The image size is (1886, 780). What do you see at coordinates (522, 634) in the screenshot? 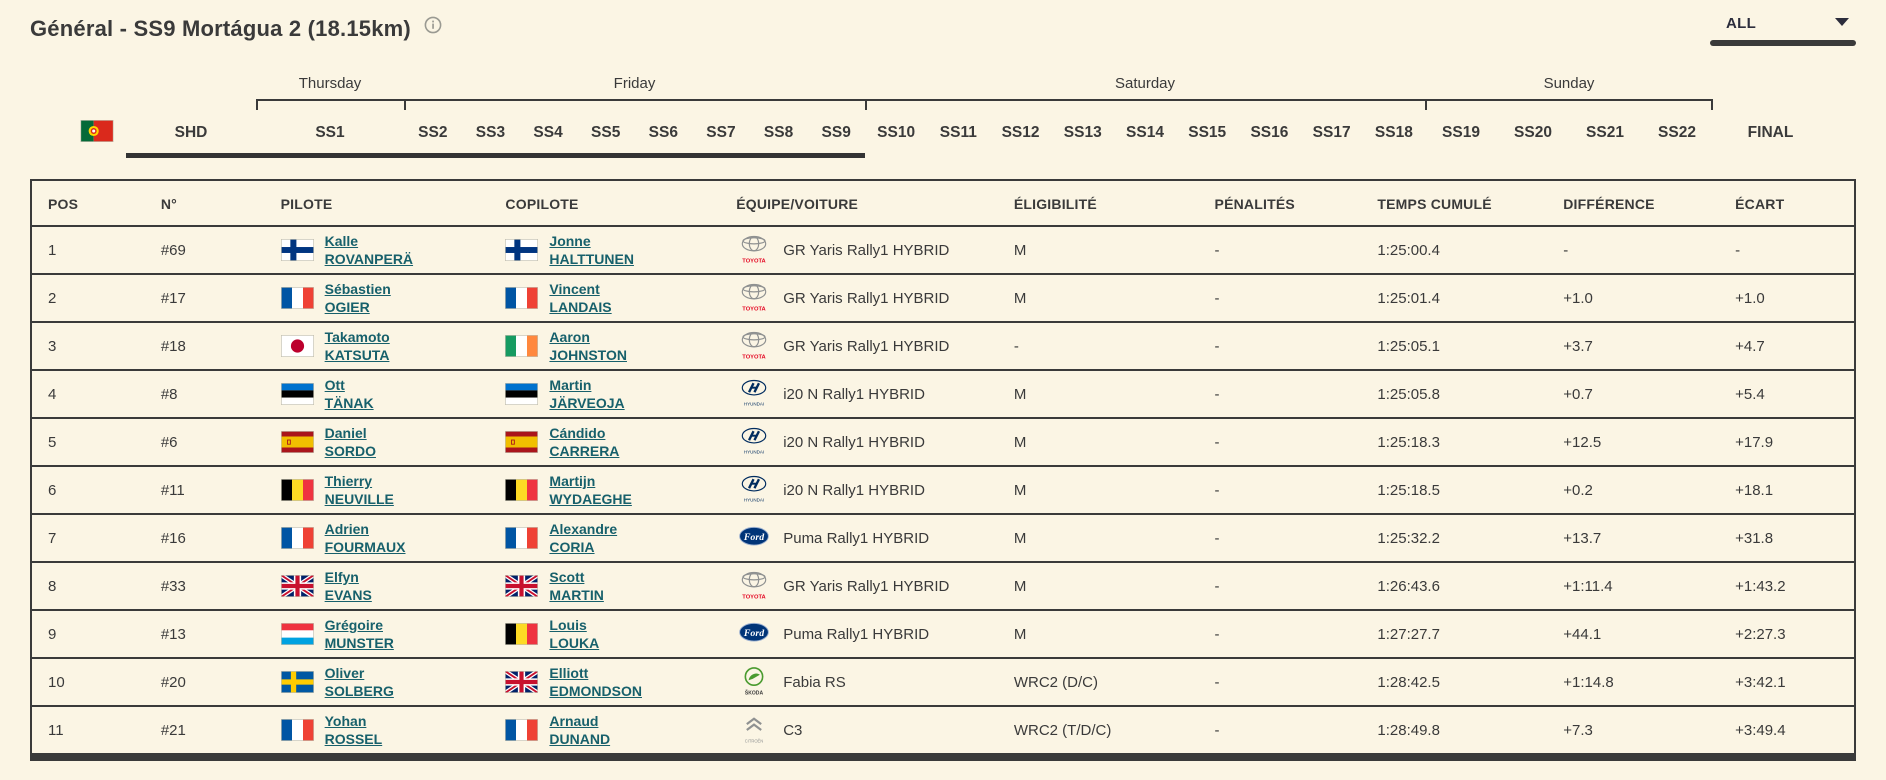
I see `belgium-flag-icon` at bounding box center [522, 634].